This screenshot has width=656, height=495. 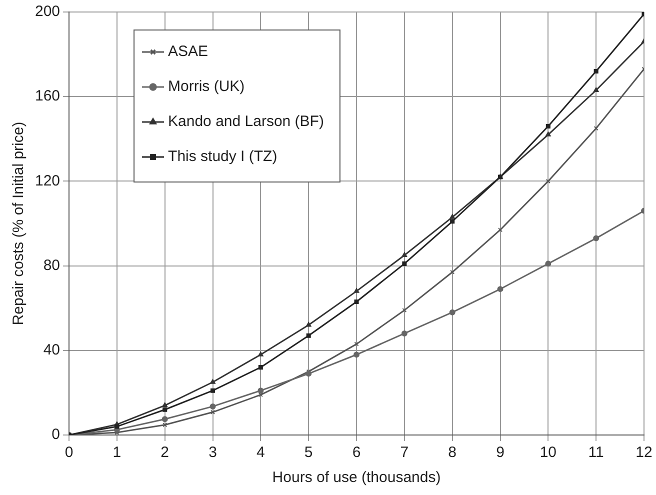 I want to click on y-tick-label: 120, so click(x=47, y=181).